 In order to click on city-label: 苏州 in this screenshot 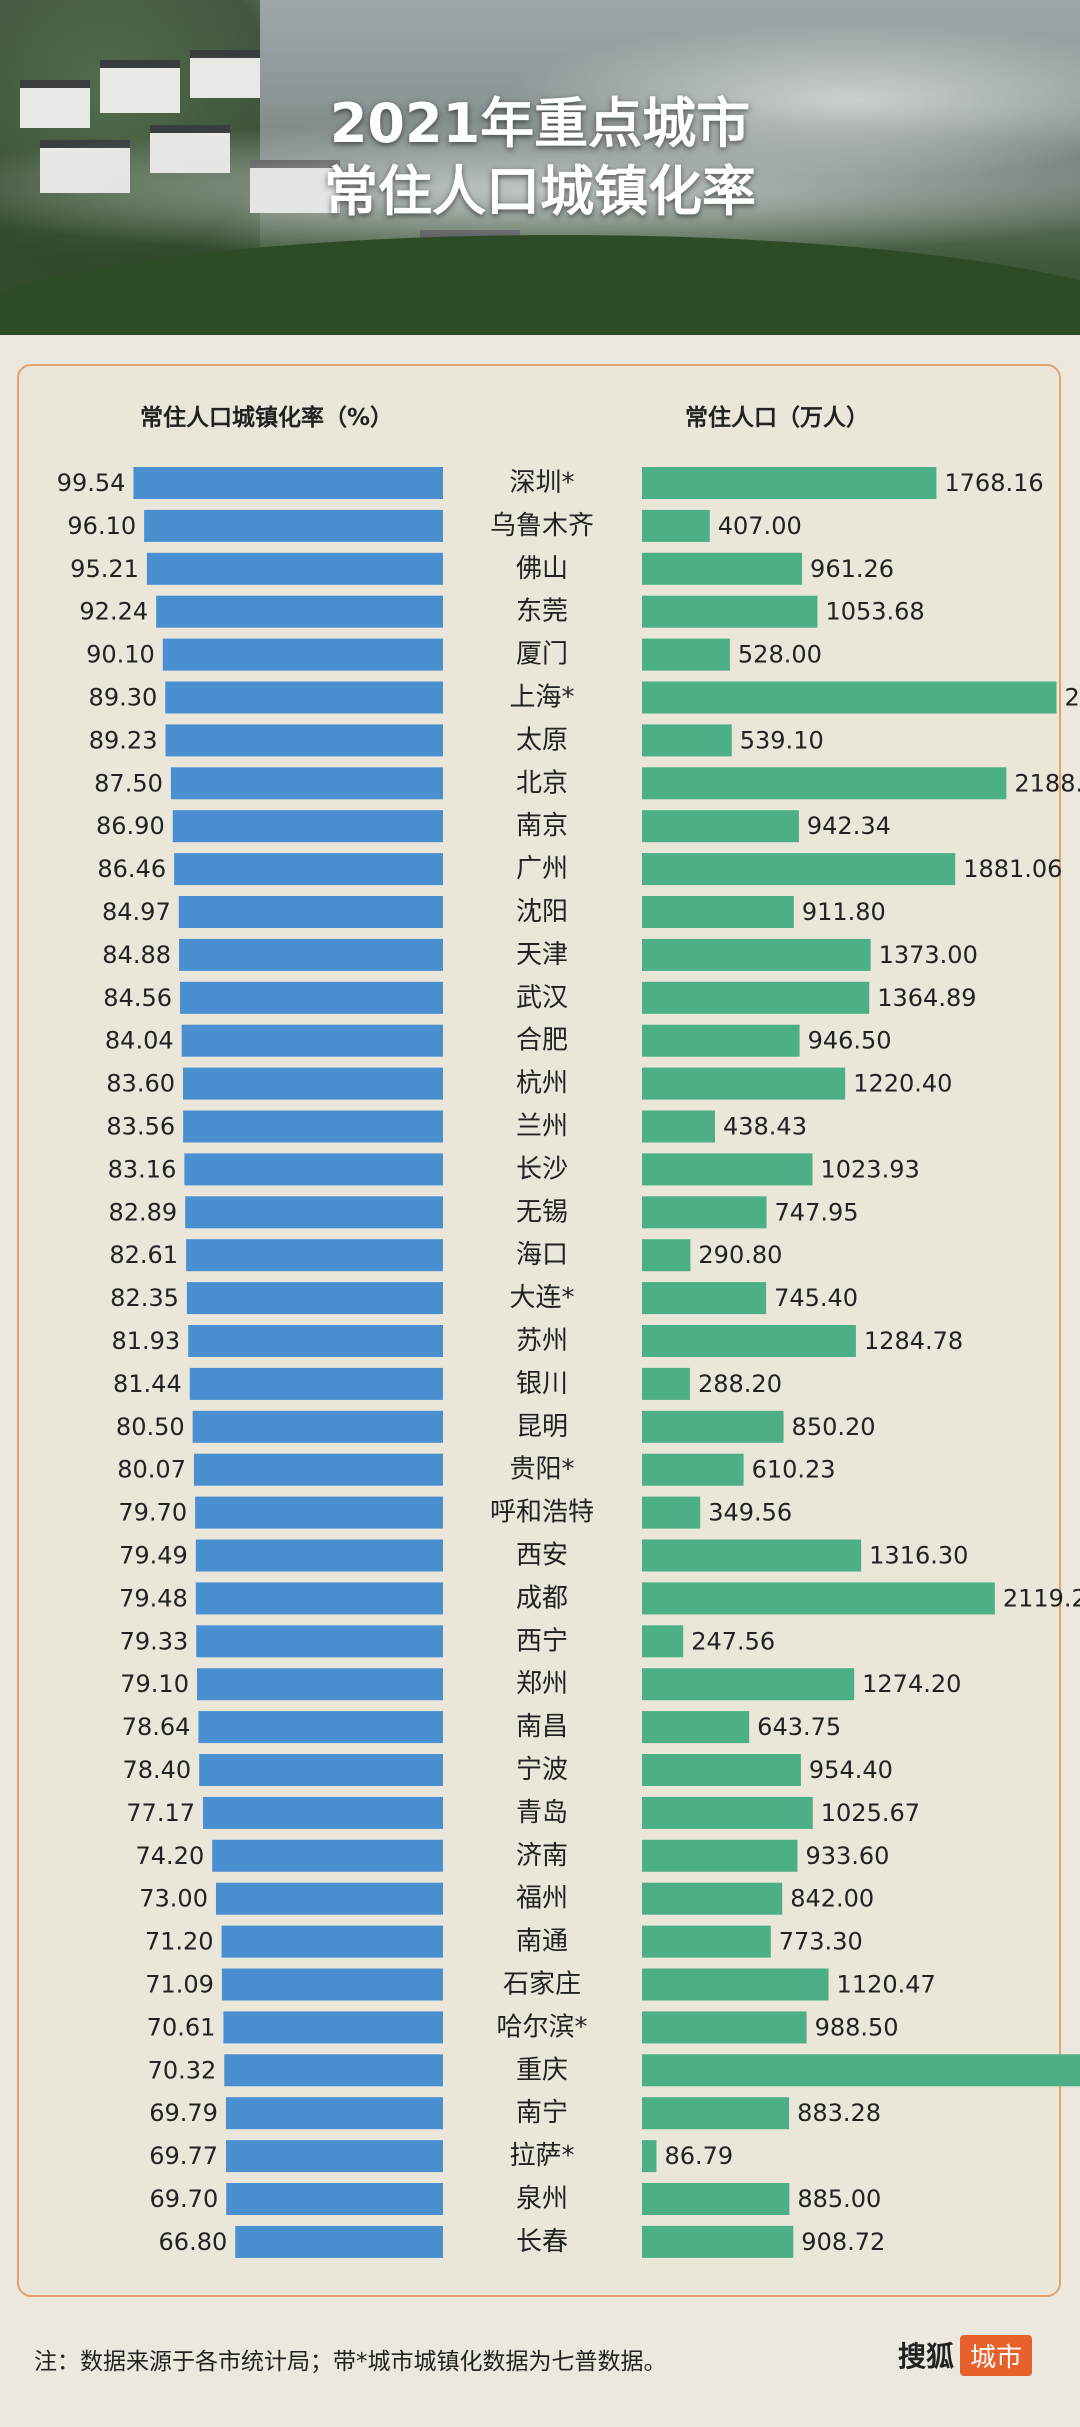, I will do `click(542, 1341)`.